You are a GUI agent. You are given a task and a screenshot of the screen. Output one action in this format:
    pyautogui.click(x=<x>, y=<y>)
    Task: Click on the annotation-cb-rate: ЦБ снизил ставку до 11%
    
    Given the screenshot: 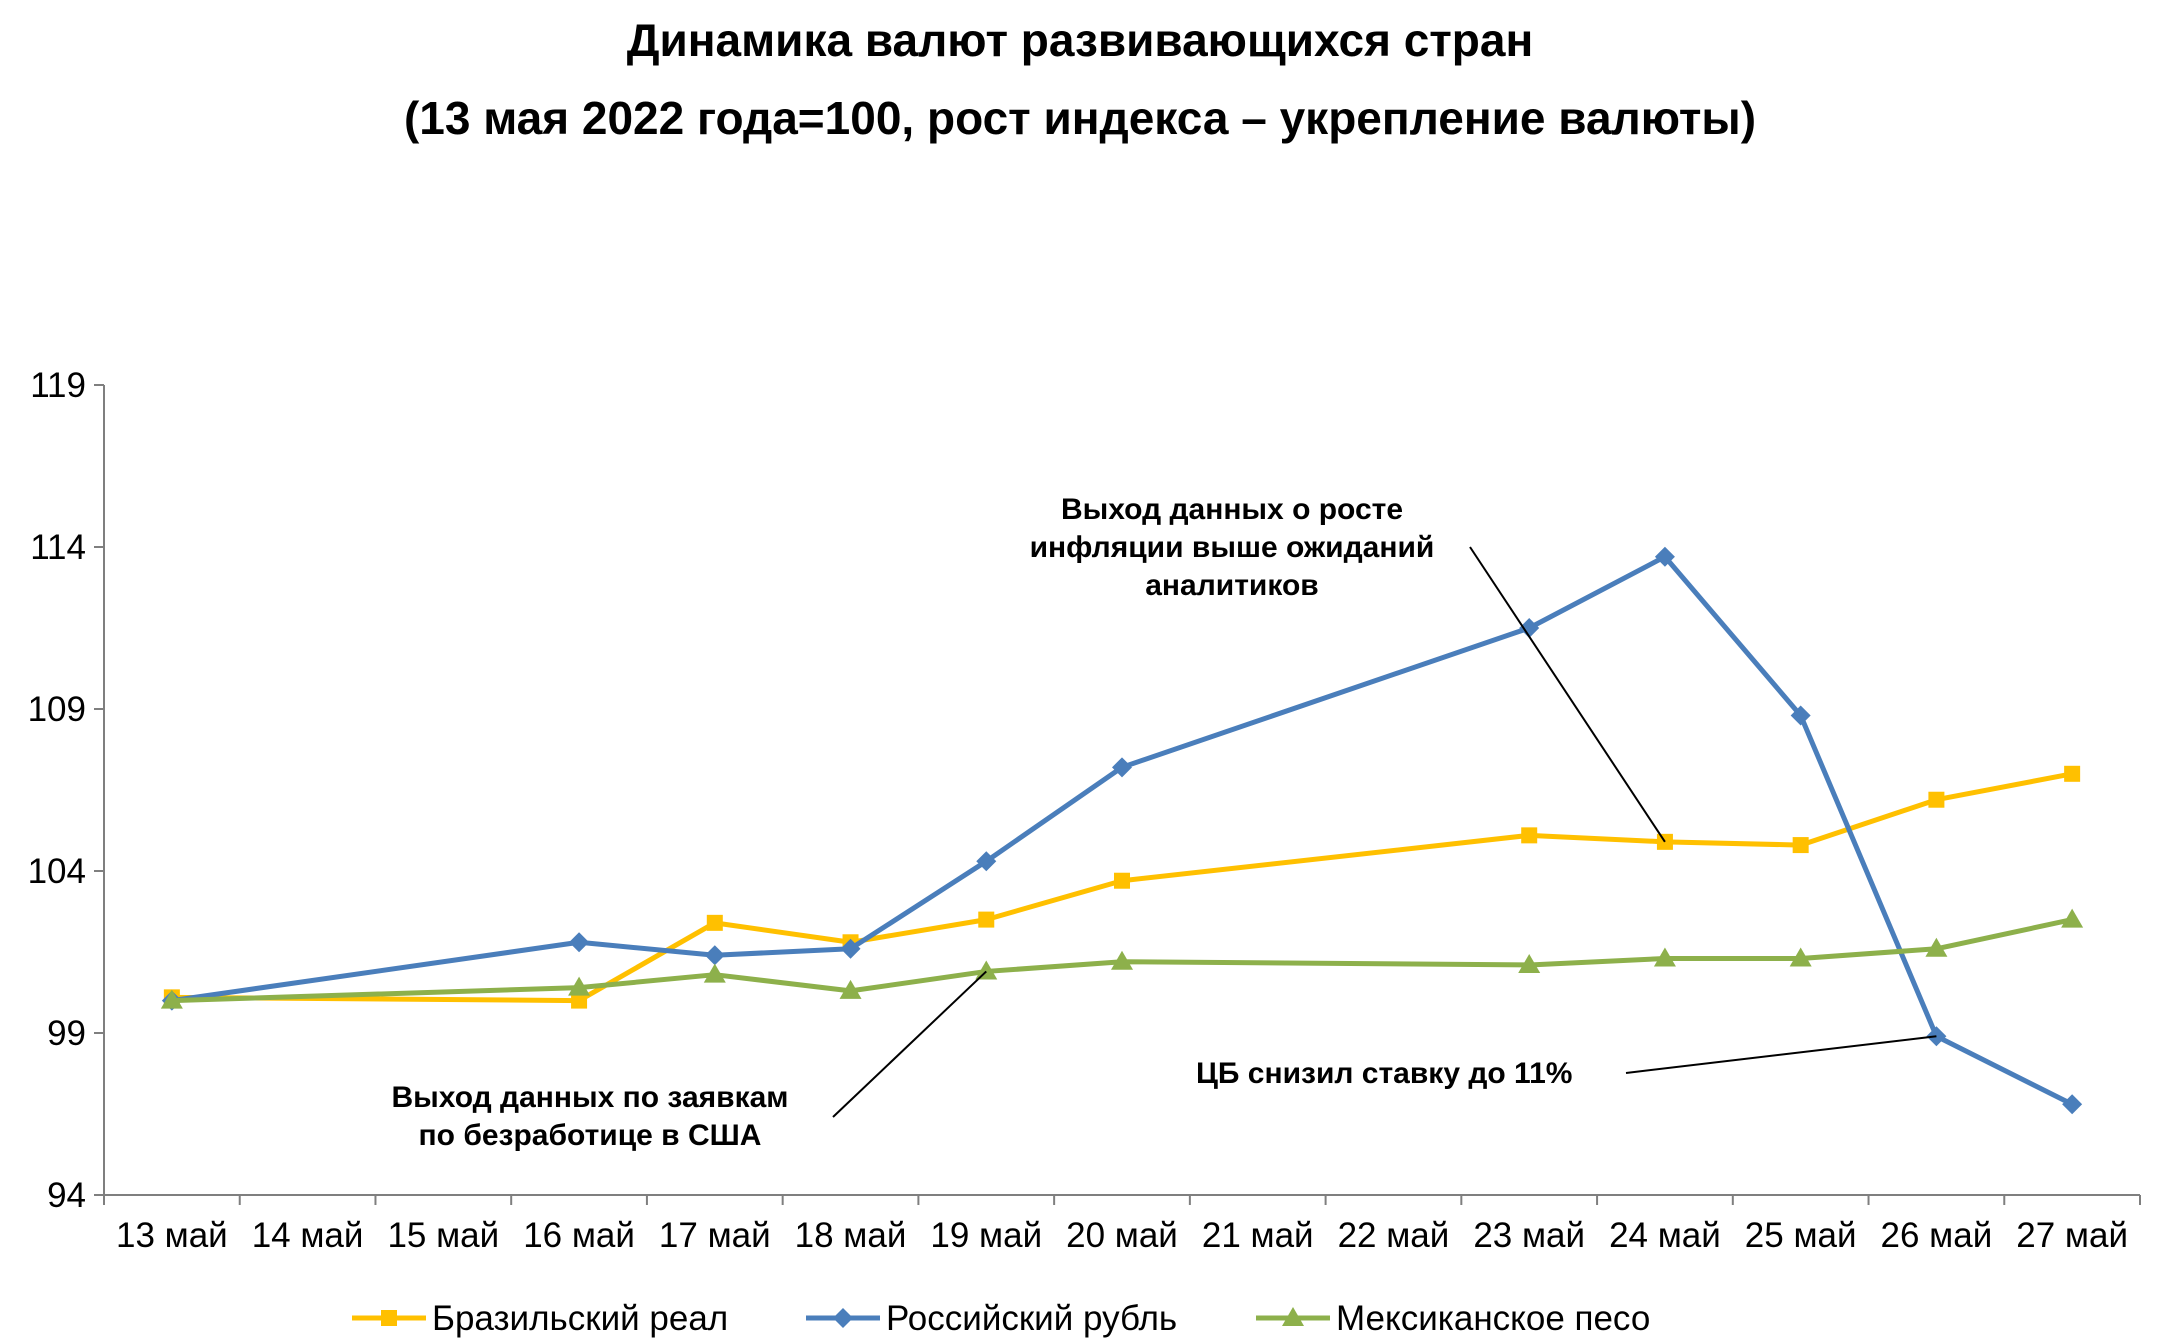 What is the action you would take?
    pyautogui.click(x=1566, y=1062)
    